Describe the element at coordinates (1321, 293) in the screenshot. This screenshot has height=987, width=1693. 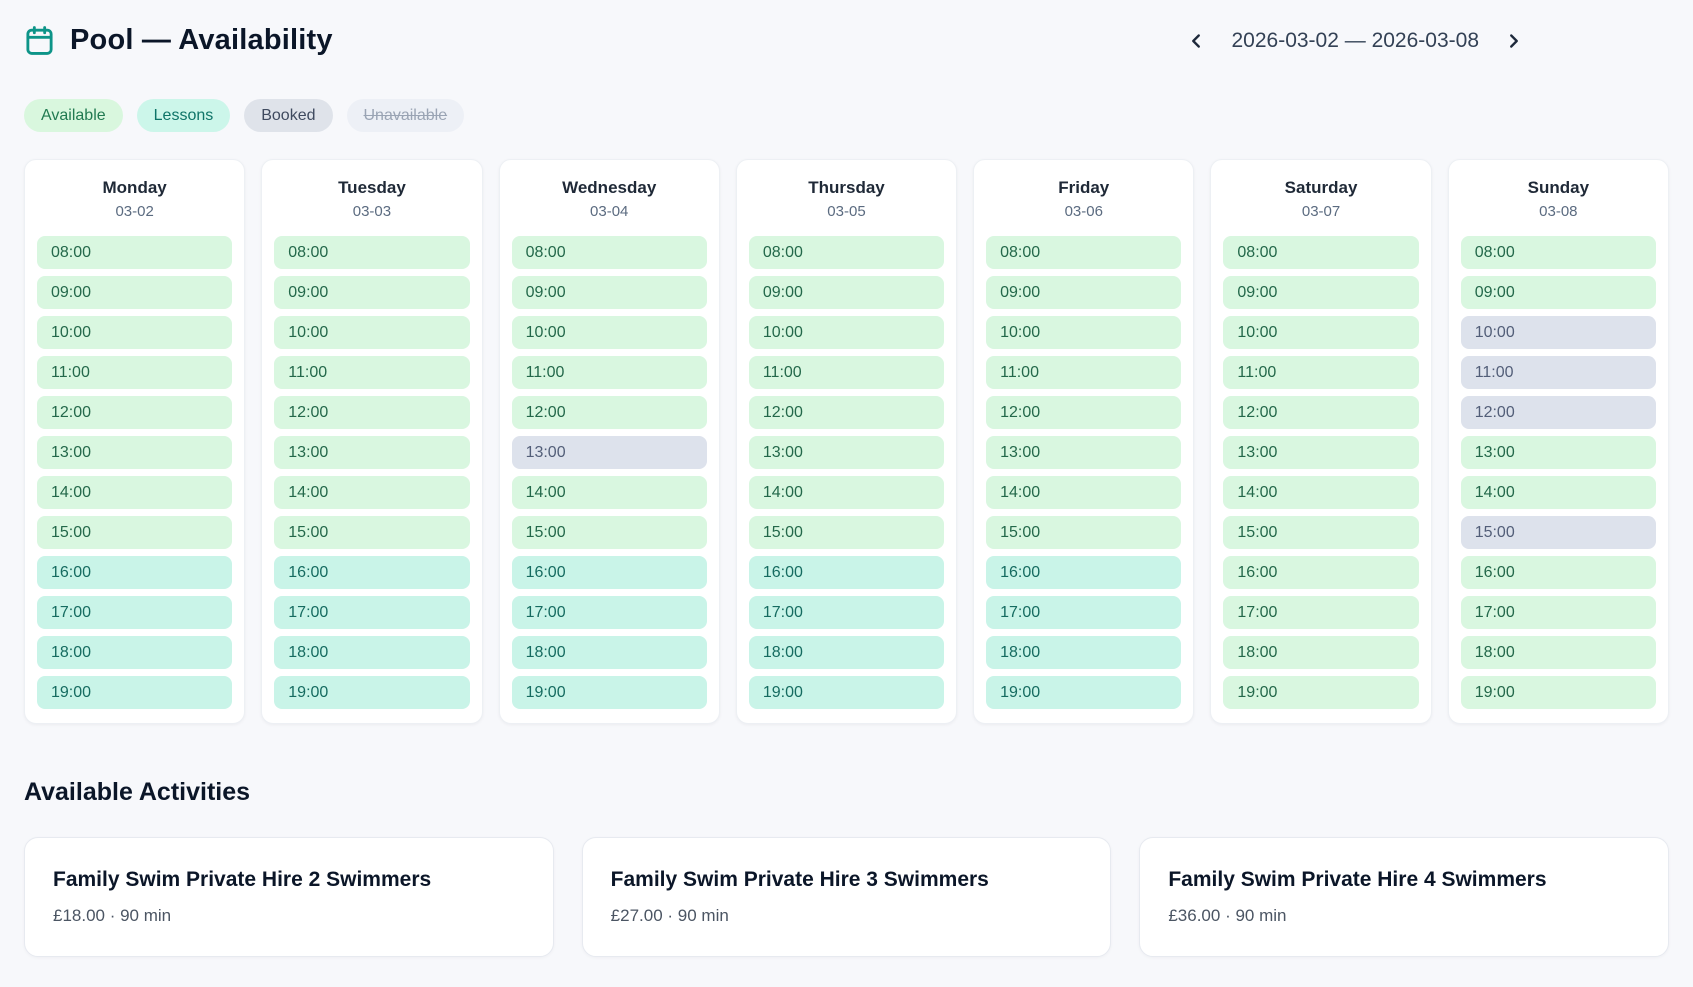
I see `slot-saturday-0900: 09:00` at that location.